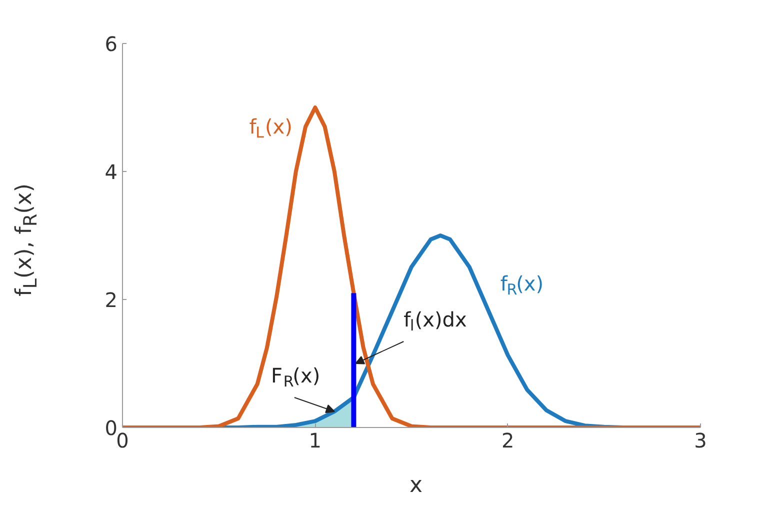 The image size is (758, 510). What do you see at coordinates (315, 440) in the screenshot?
I see `x-tick-label: 1` at bounding box center [315, 440].